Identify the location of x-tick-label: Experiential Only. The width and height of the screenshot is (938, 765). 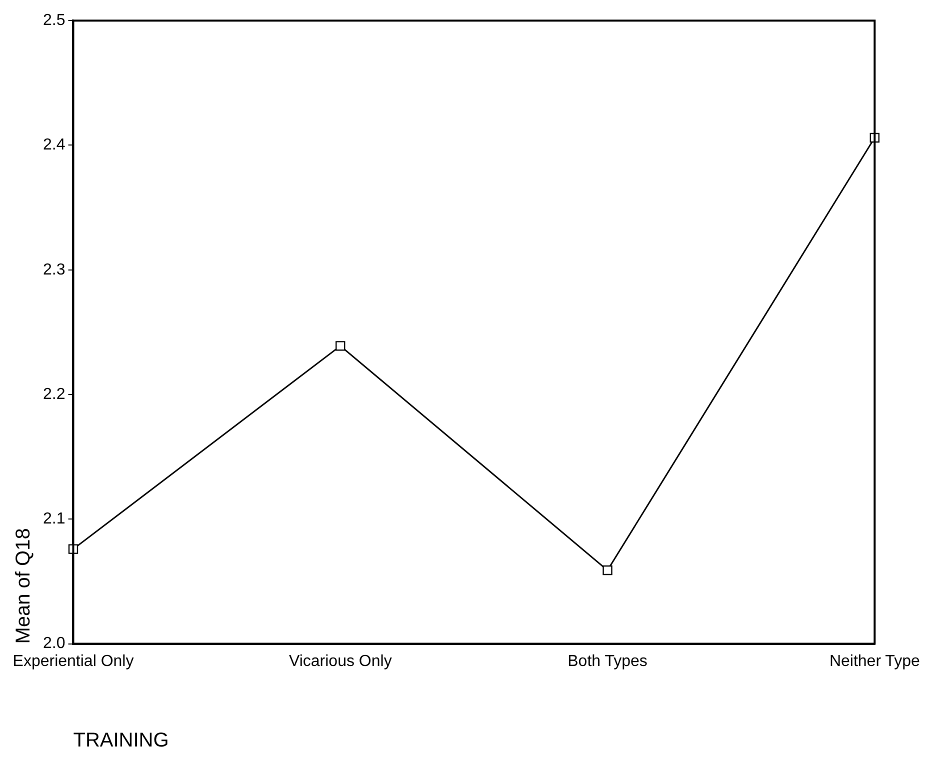
(73, 661).